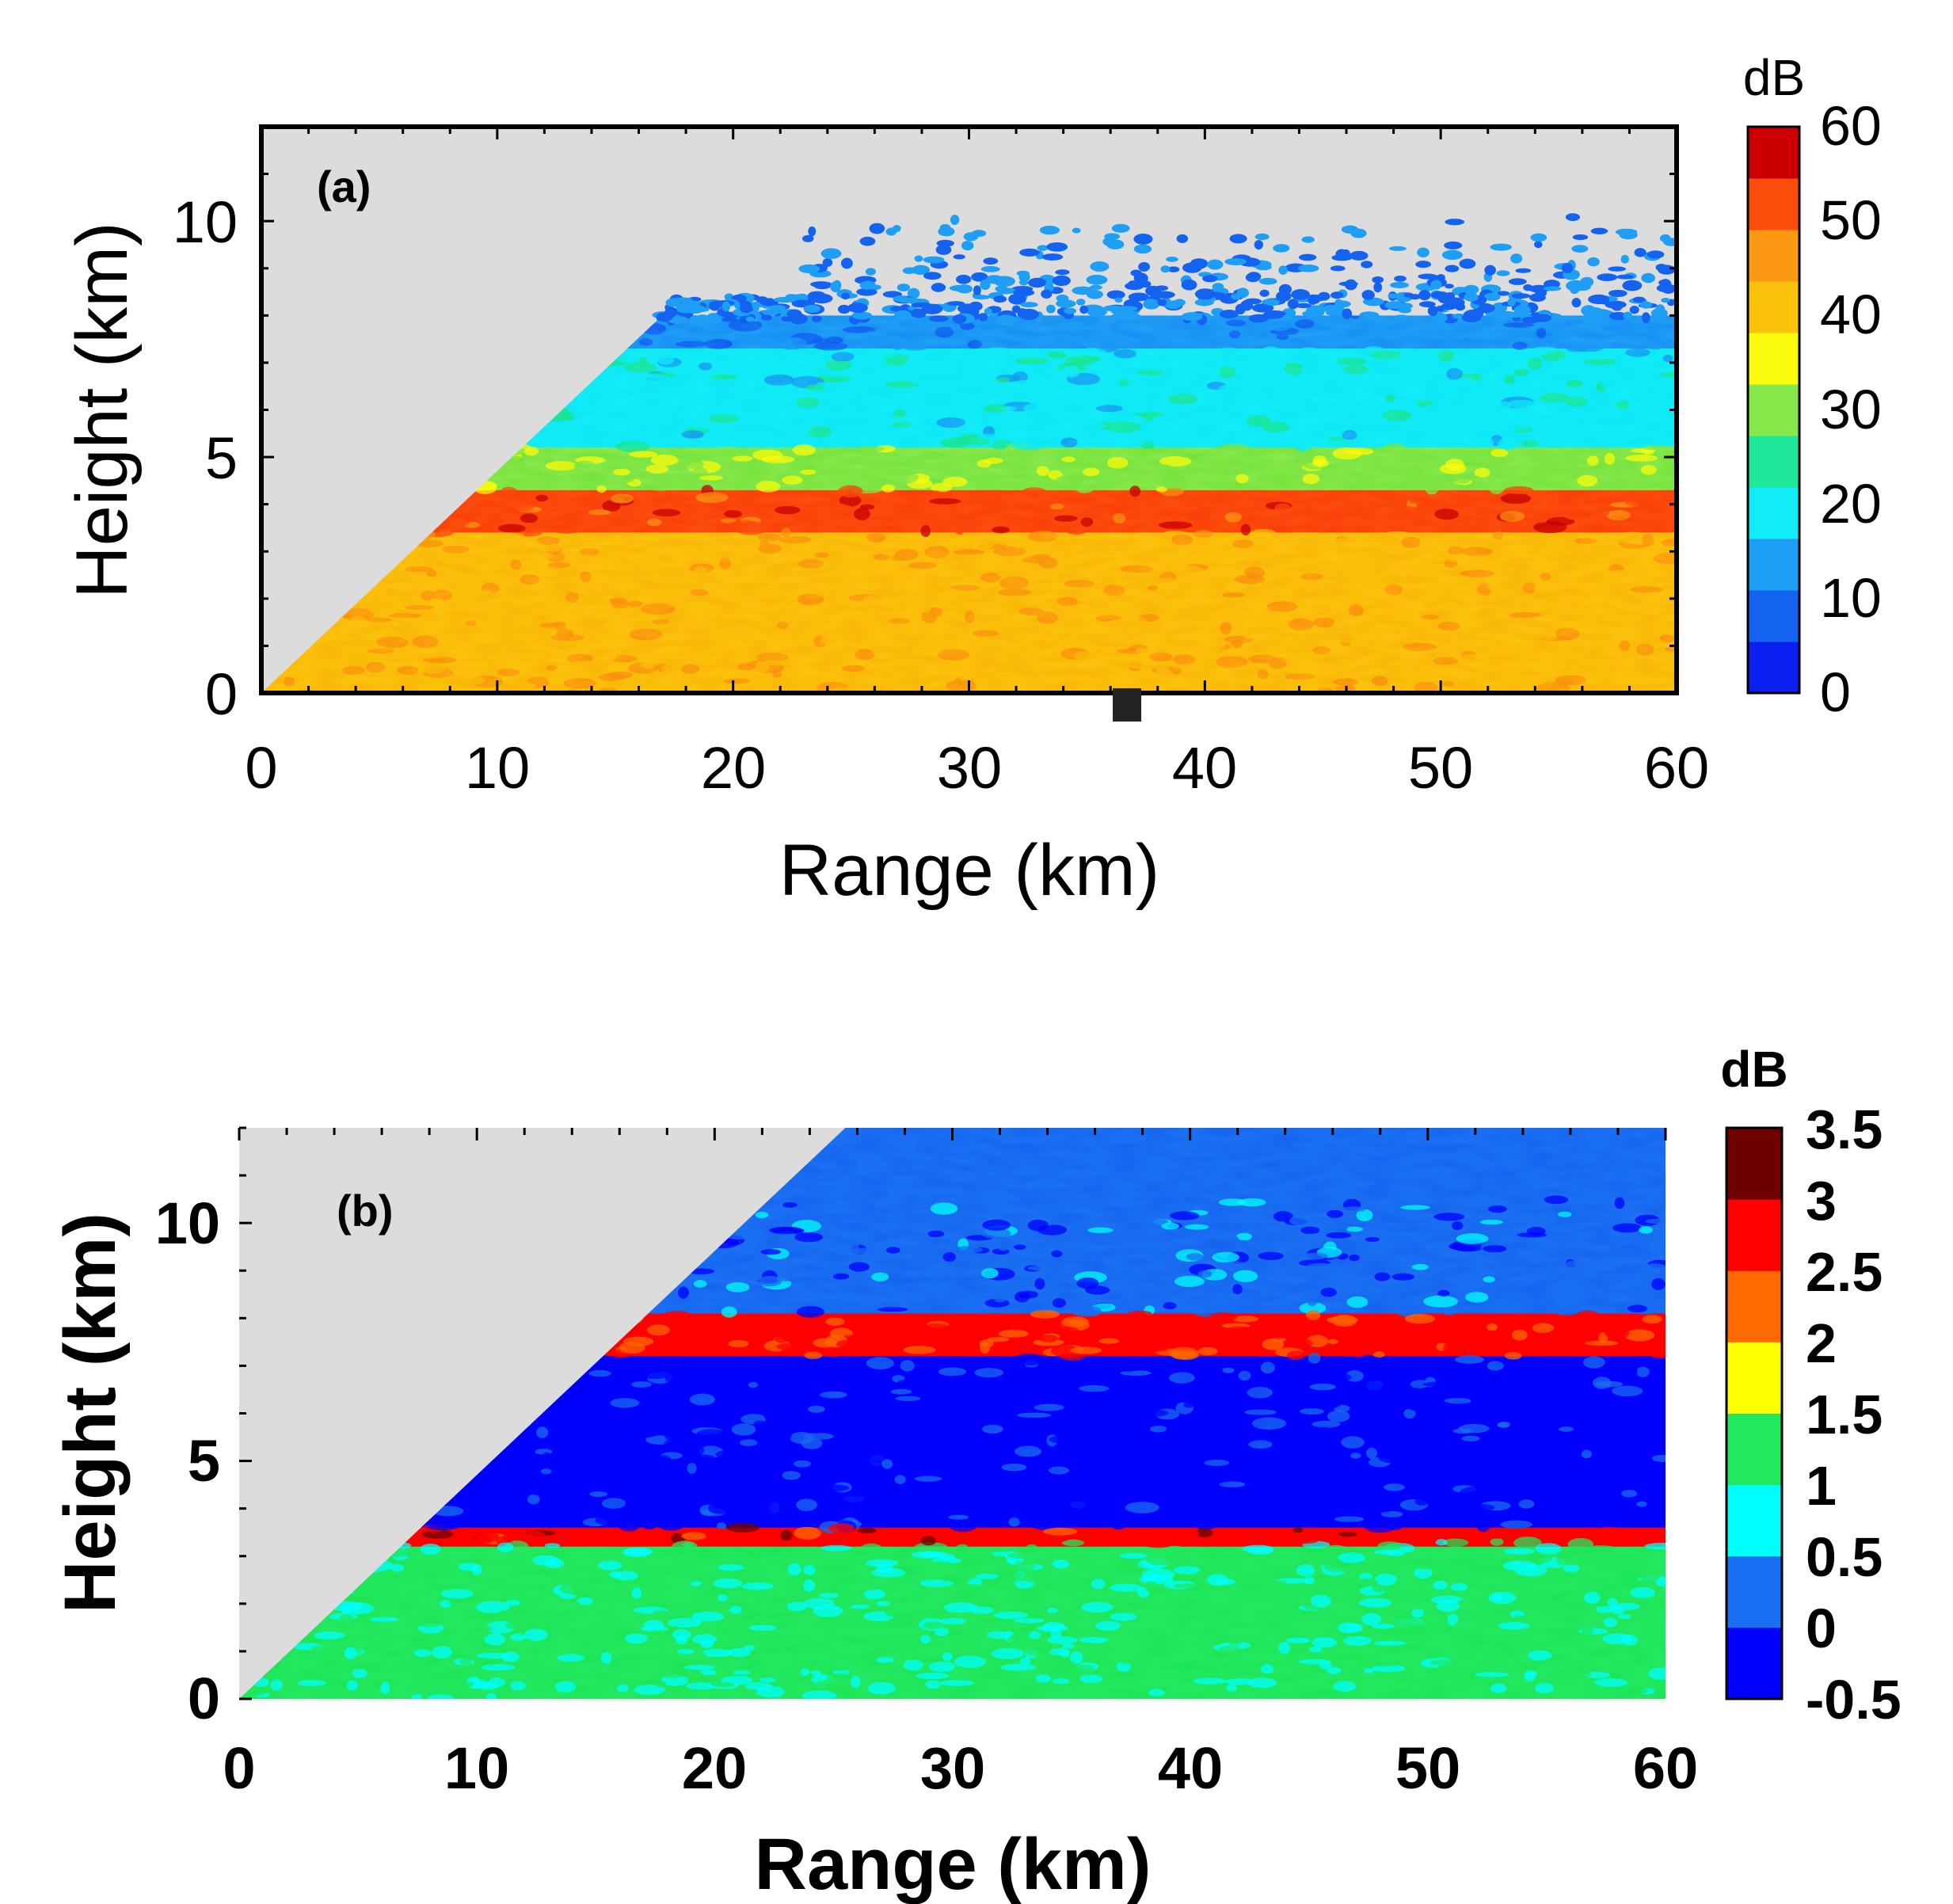  Describe the element at coordinates (1821, 1486) in the screenshot. I see `colorbar-b-tick-1: 1` at that location.